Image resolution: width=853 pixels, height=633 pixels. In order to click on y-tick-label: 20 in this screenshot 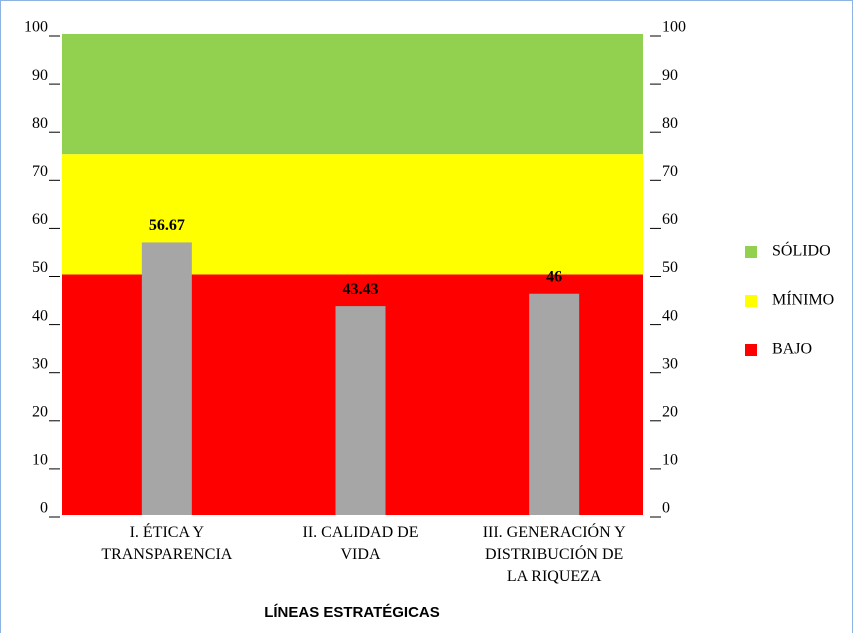, I will do `click(40, 411)`.